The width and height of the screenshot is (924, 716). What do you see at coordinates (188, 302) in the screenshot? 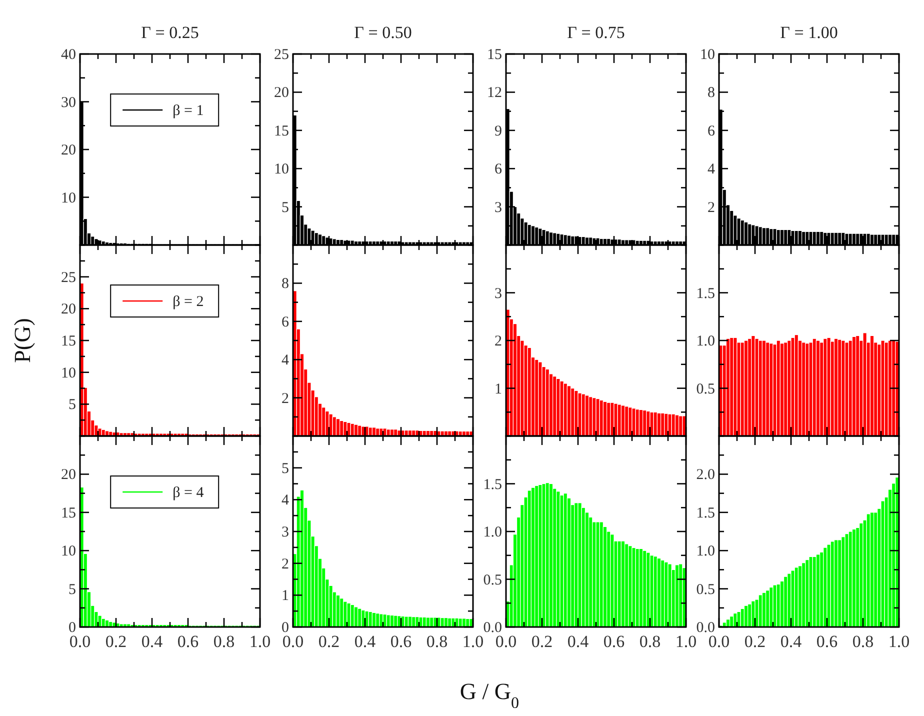
I see `legend-label: β = 2` at bounding box center [188, 302].